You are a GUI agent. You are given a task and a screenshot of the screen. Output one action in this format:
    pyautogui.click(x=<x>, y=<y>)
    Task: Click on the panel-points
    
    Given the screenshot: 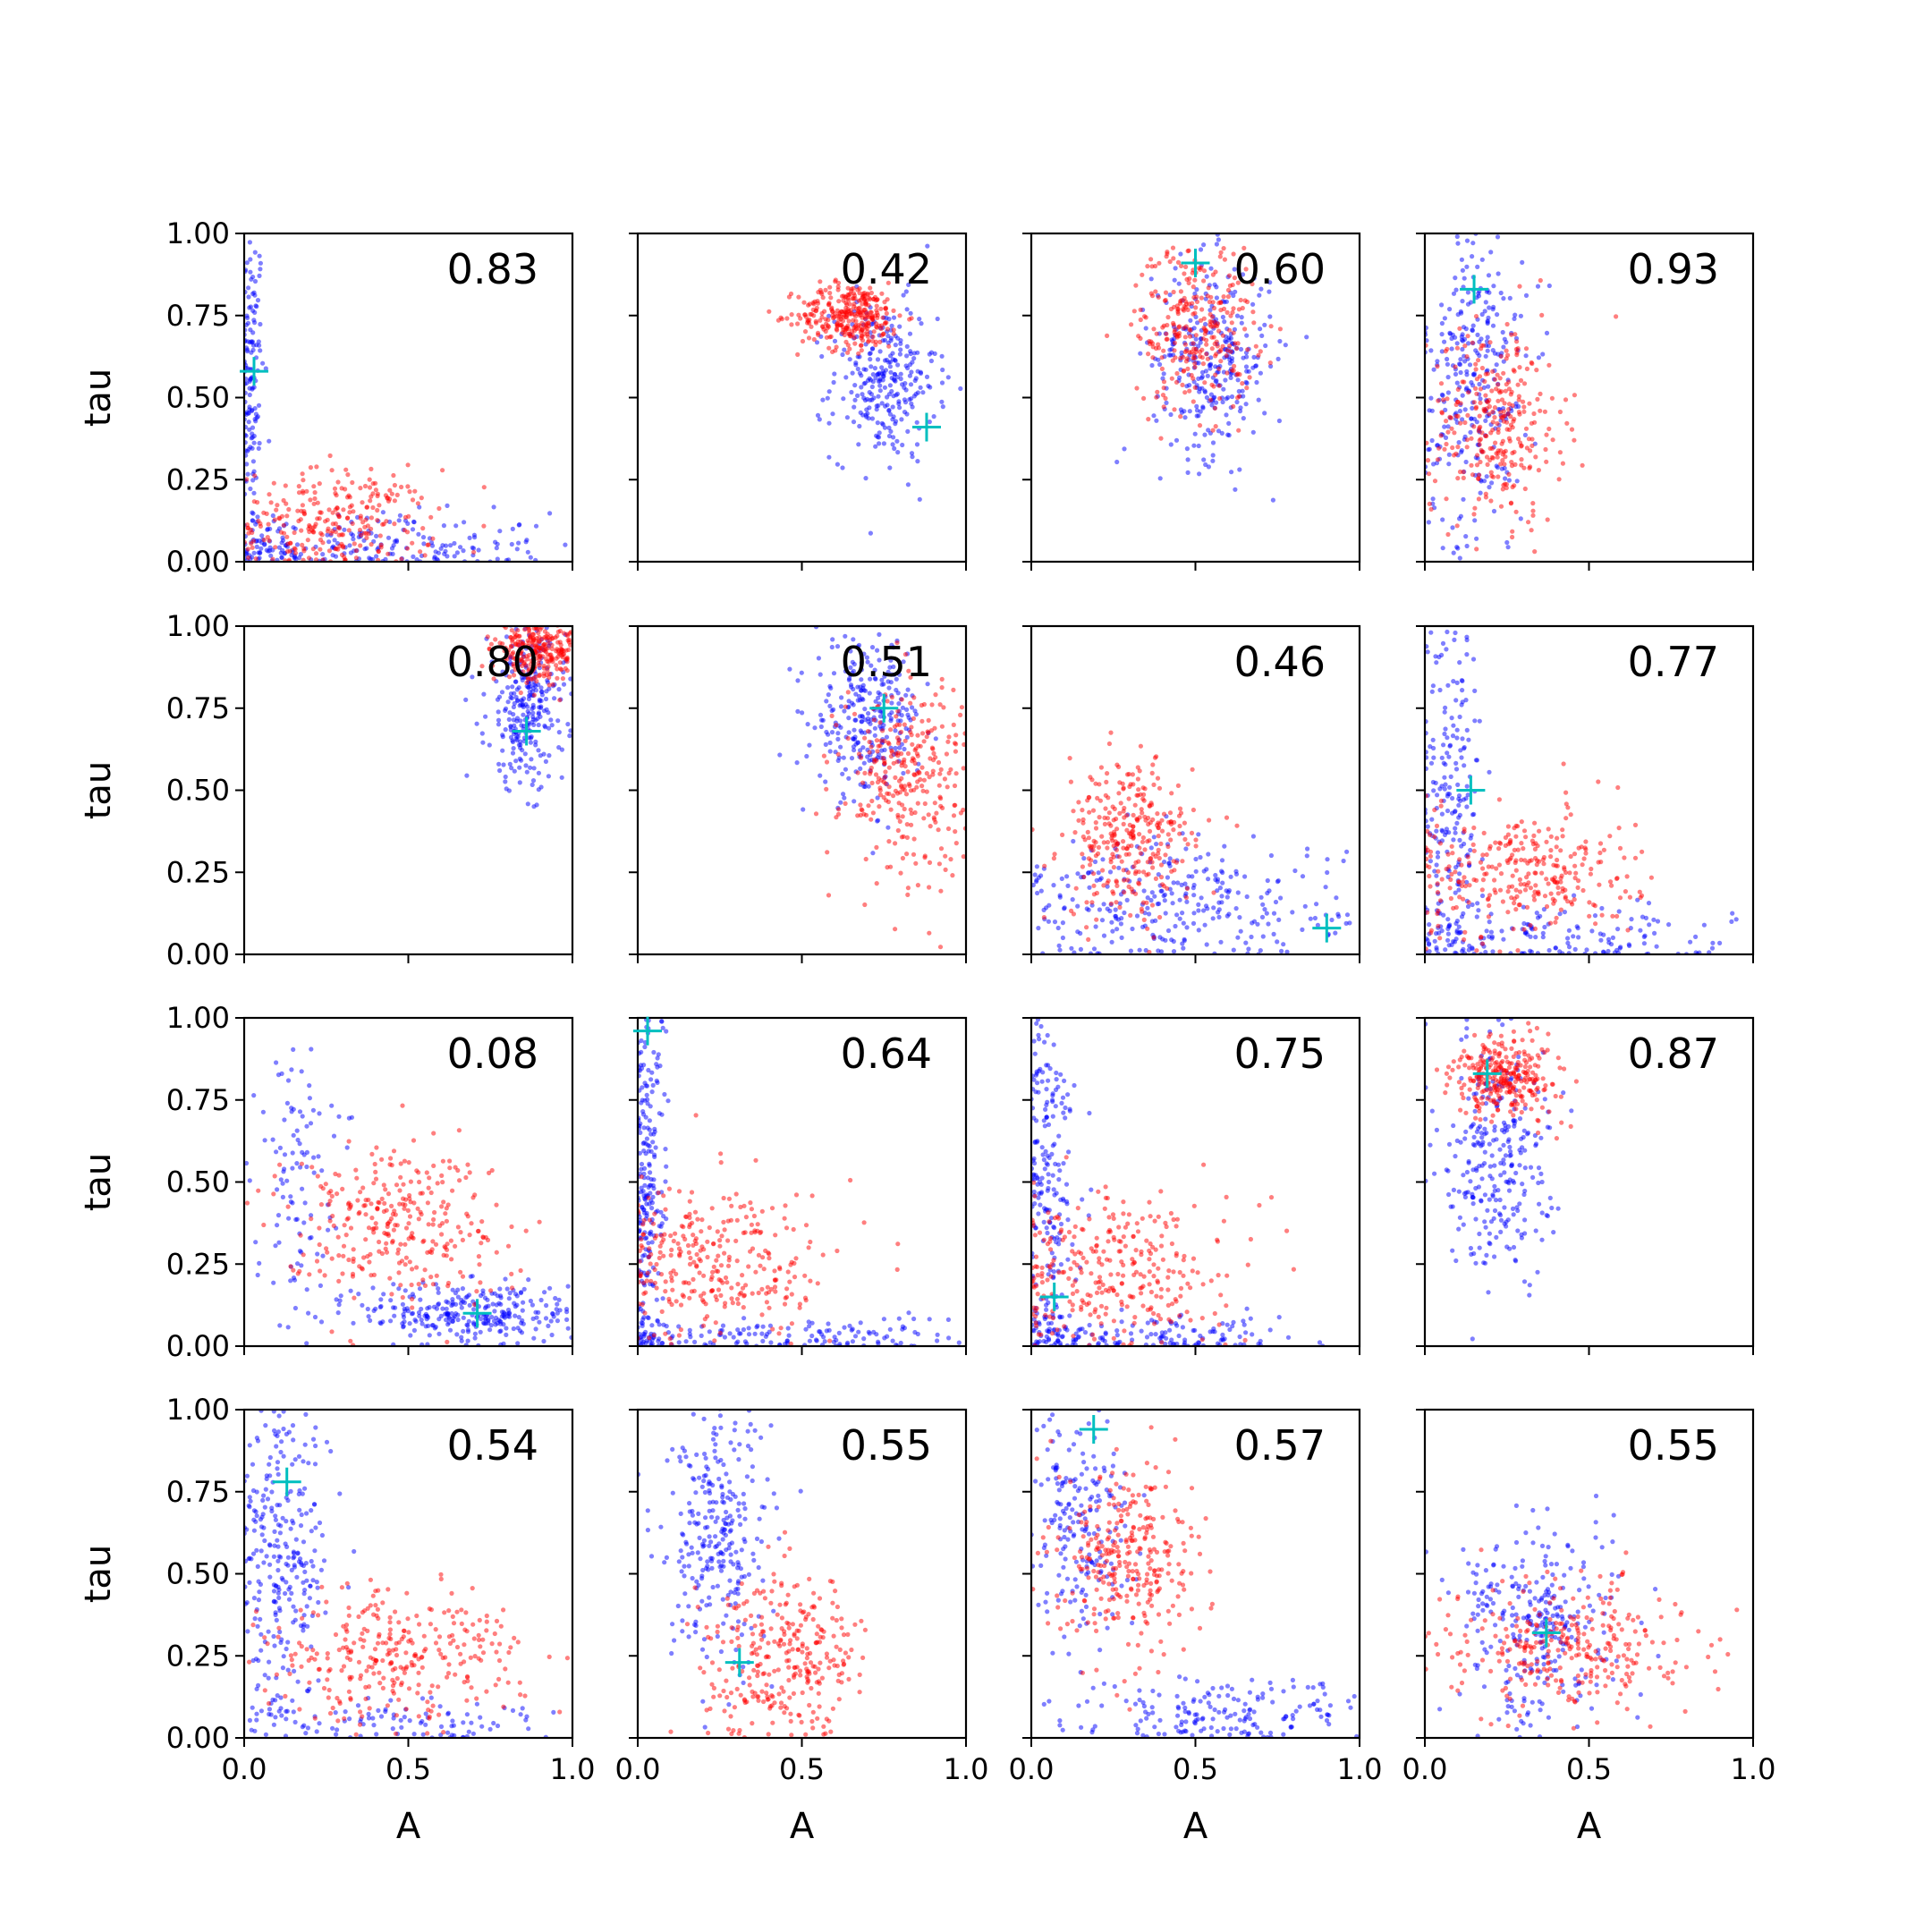 What is the action you would take?
    pyautogui.click(x=1582, y=790)
    